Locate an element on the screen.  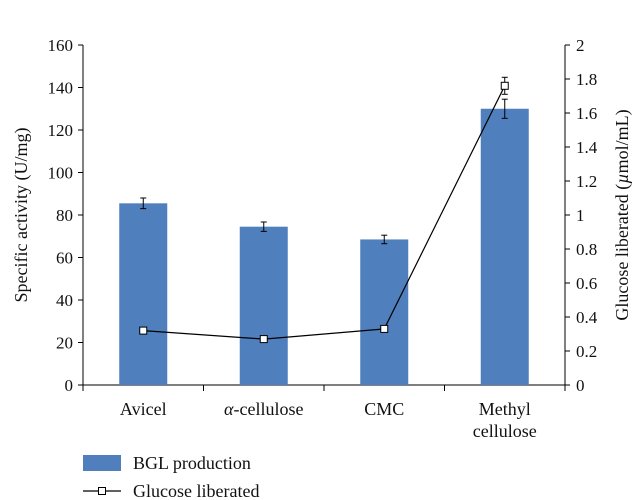
legend: BGL production Glucose liberated is located at coordinates (171, 476).